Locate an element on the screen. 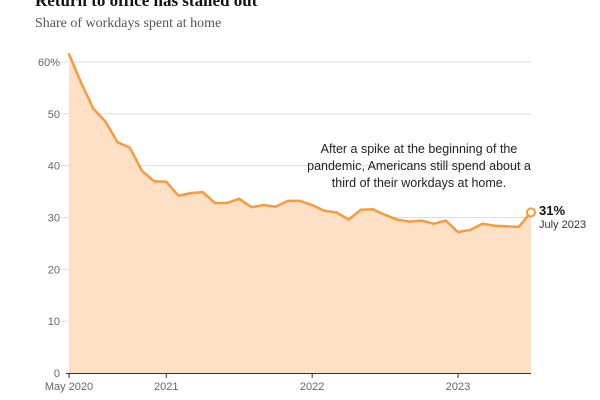  y-tick-label: 20 is located at coordinates (54, 270).